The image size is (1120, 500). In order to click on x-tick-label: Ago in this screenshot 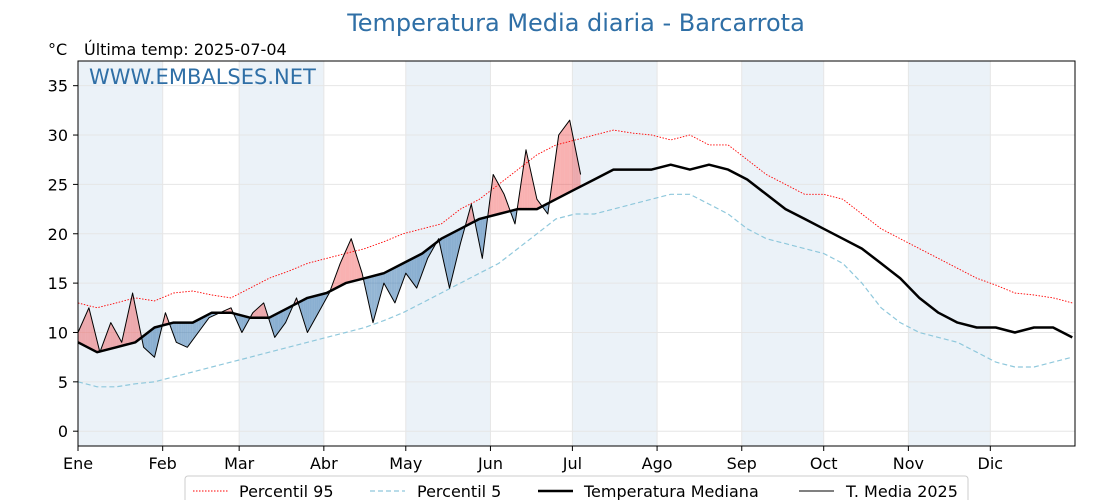, I will do `click(657, 463)`.